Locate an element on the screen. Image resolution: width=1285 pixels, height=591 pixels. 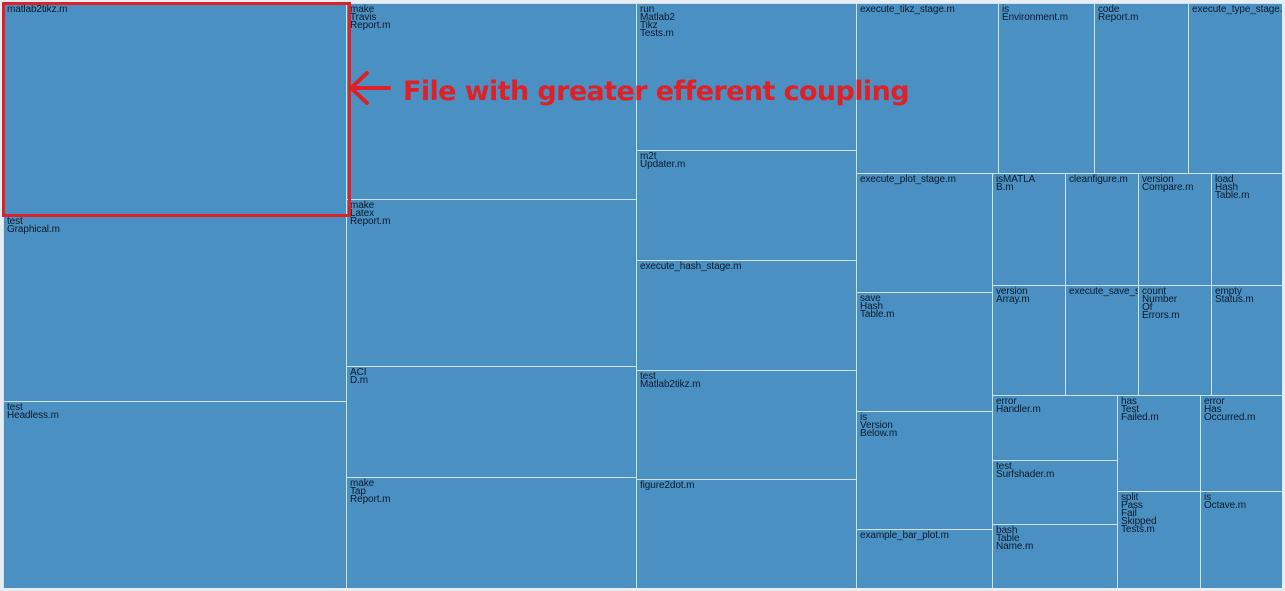
treemap-cell: isMATLA B.m is located at coordinates (1028, 229).